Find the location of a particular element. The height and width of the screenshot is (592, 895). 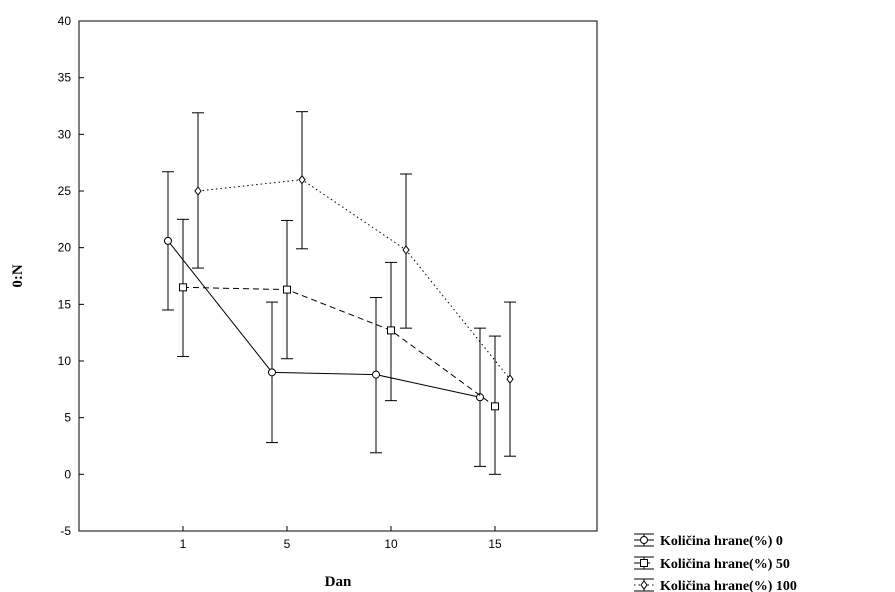

y-tick-label: 15 is located at coordinates (65, 304).